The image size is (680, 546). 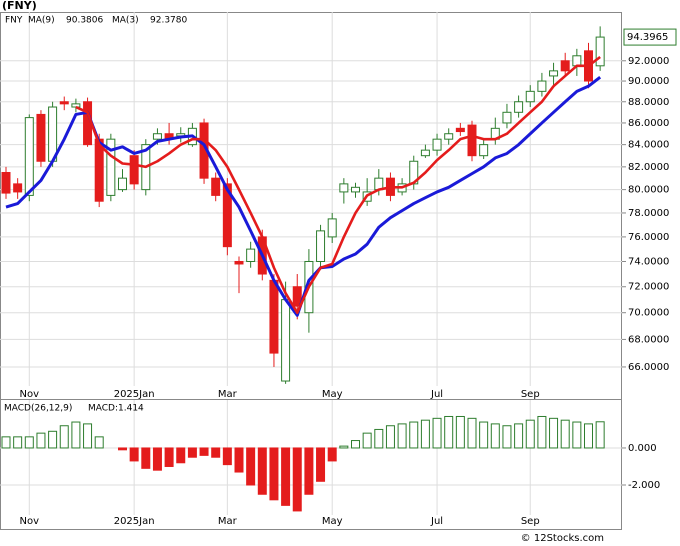 I want to click on y-tick-label: 76.0000, so click(x=648, y=237).